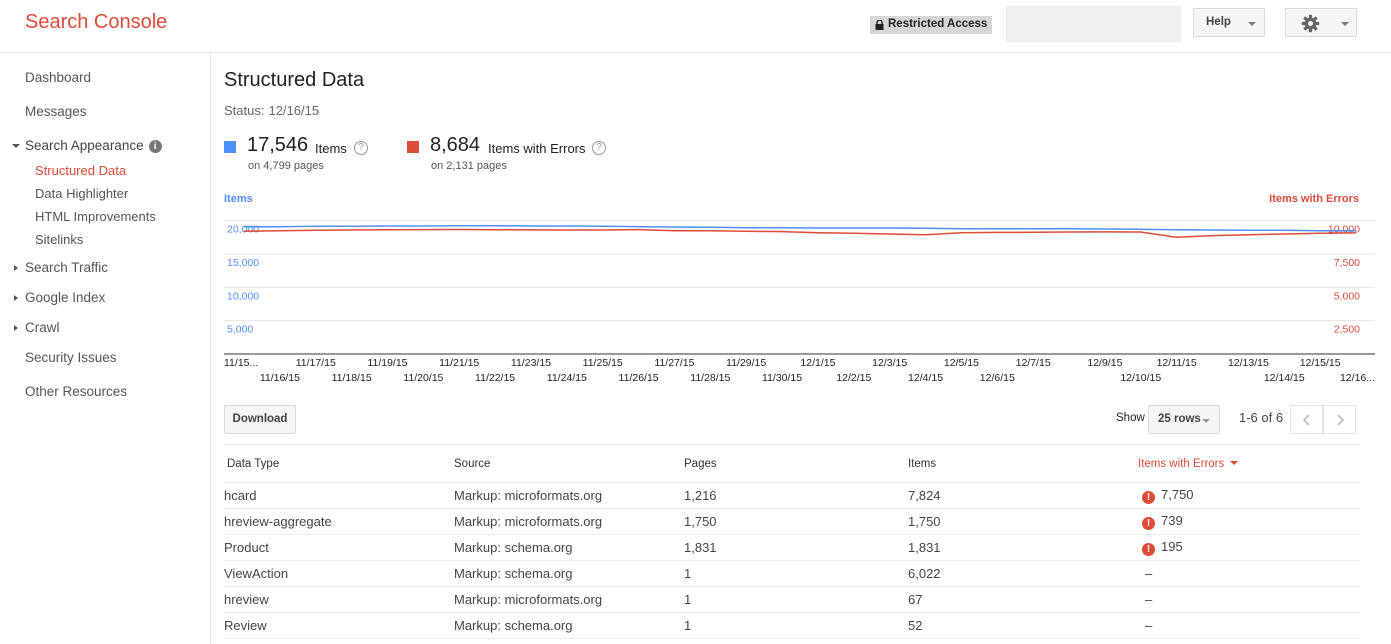 Image resolution: width=1391 pixels, height=644 pixels. What do you see at coordinates (455, 145) in the screenshot?
I see `errors-count: 8,684` at bounding box center [455, 145].